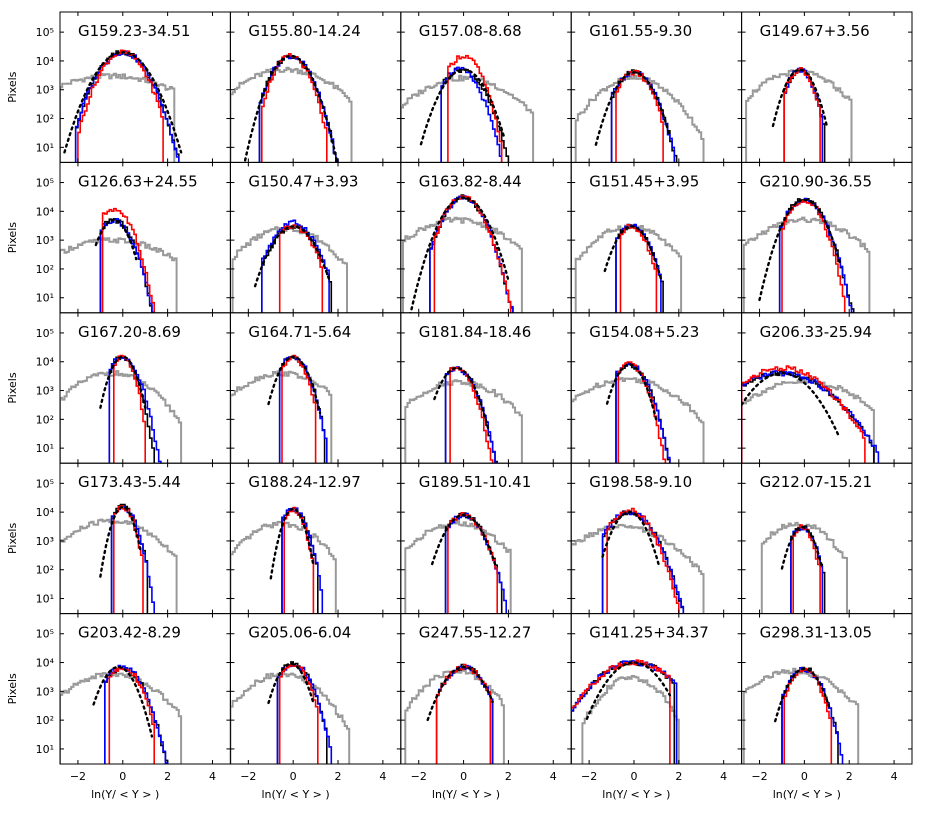  What do you see at coordinates (315, 538) in the screenshot?
I see `panel-17: G188.24-12.97` at bounding box center [315, 538].